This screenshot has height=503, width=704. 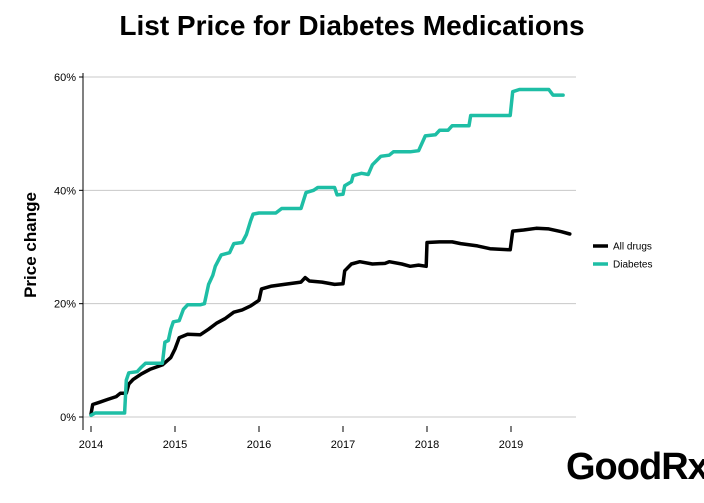 What do you see at coordinates (632, 247) in the screenshot?
I see `legend-label-0: All drugs` at bounding box center [632, 247].